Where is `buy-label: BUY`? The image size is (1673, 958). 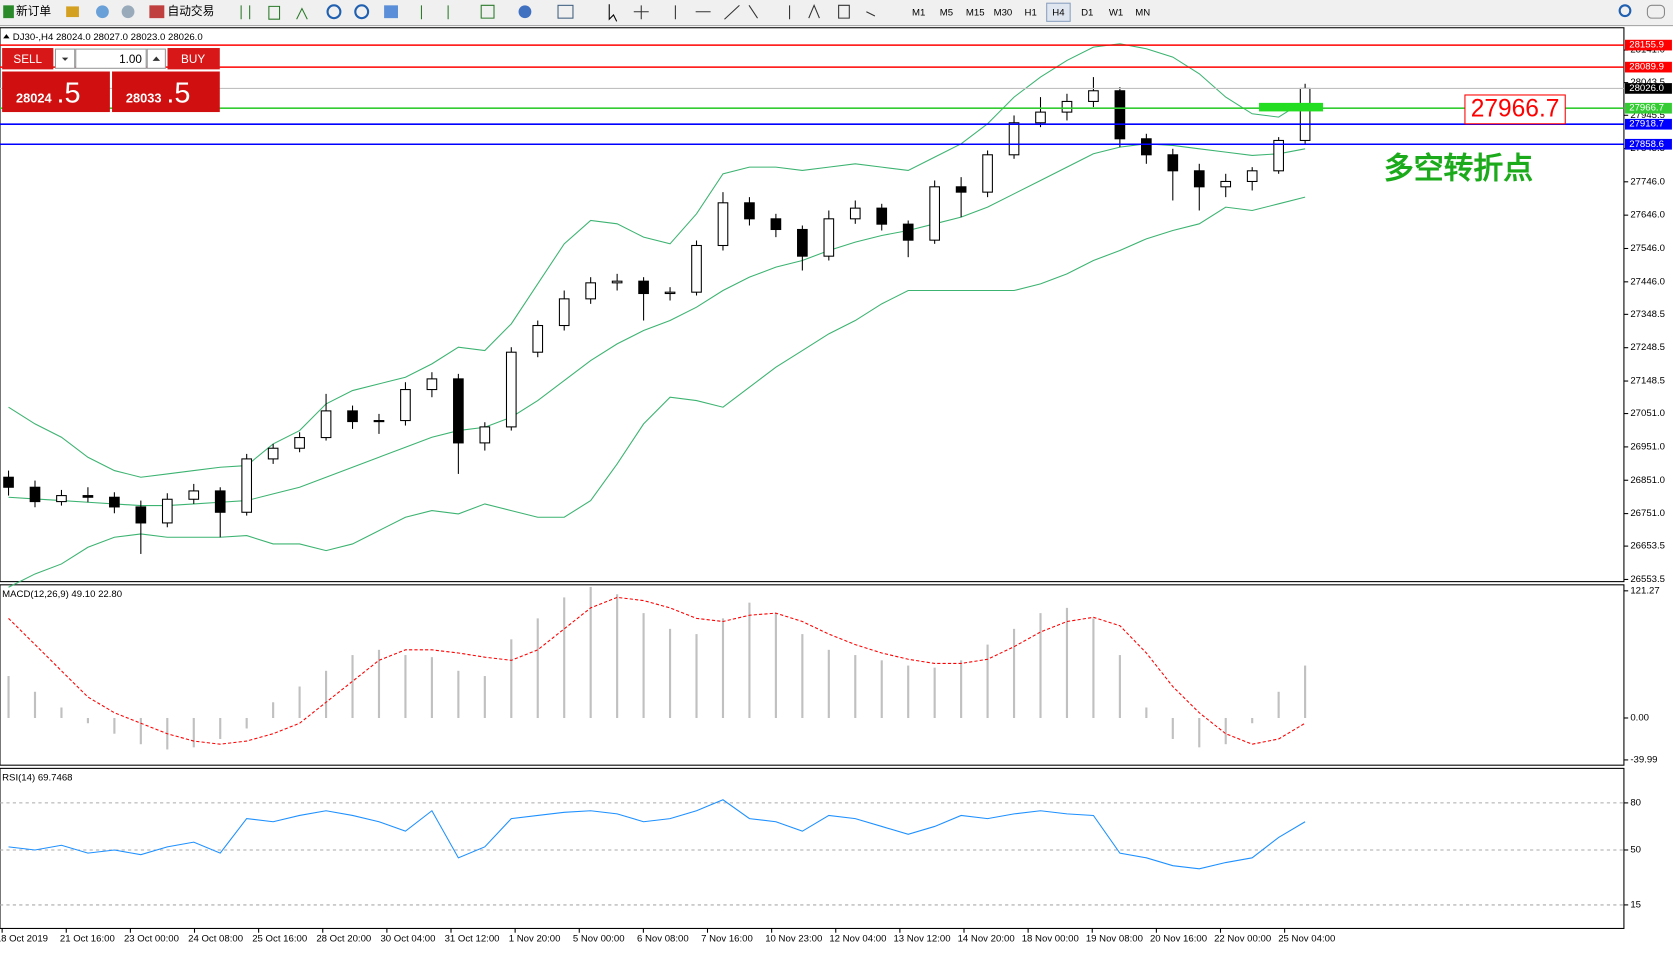
buy-label: BUY is located at coordinates (193, 59).